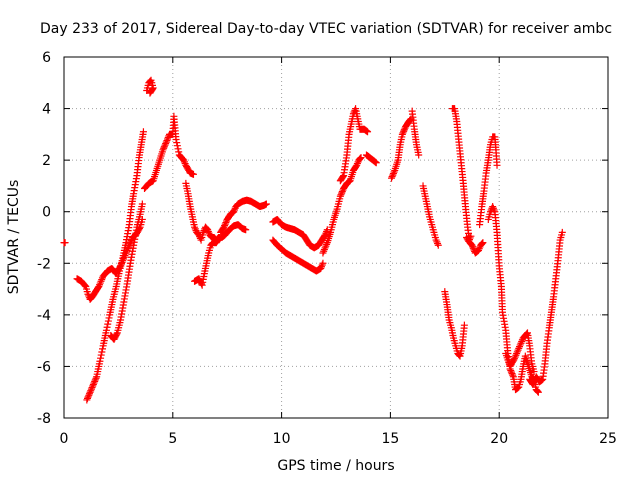 The image size is (640, 480). I want to click on x-axis-label: GPS time / hours, so click(335, 466).